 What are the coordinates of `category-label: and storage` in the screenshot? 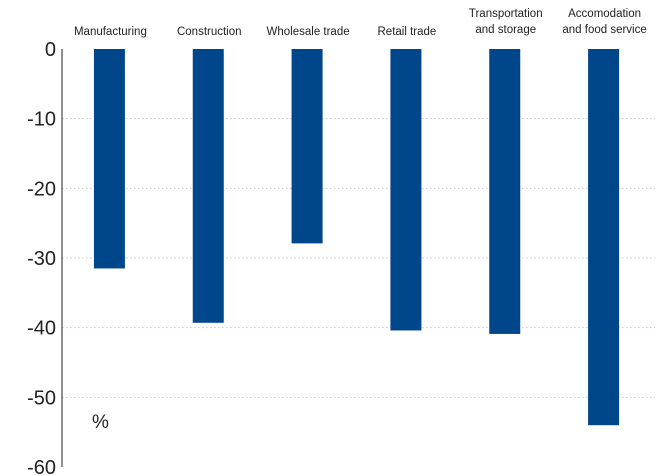 It's located at (505, 30).